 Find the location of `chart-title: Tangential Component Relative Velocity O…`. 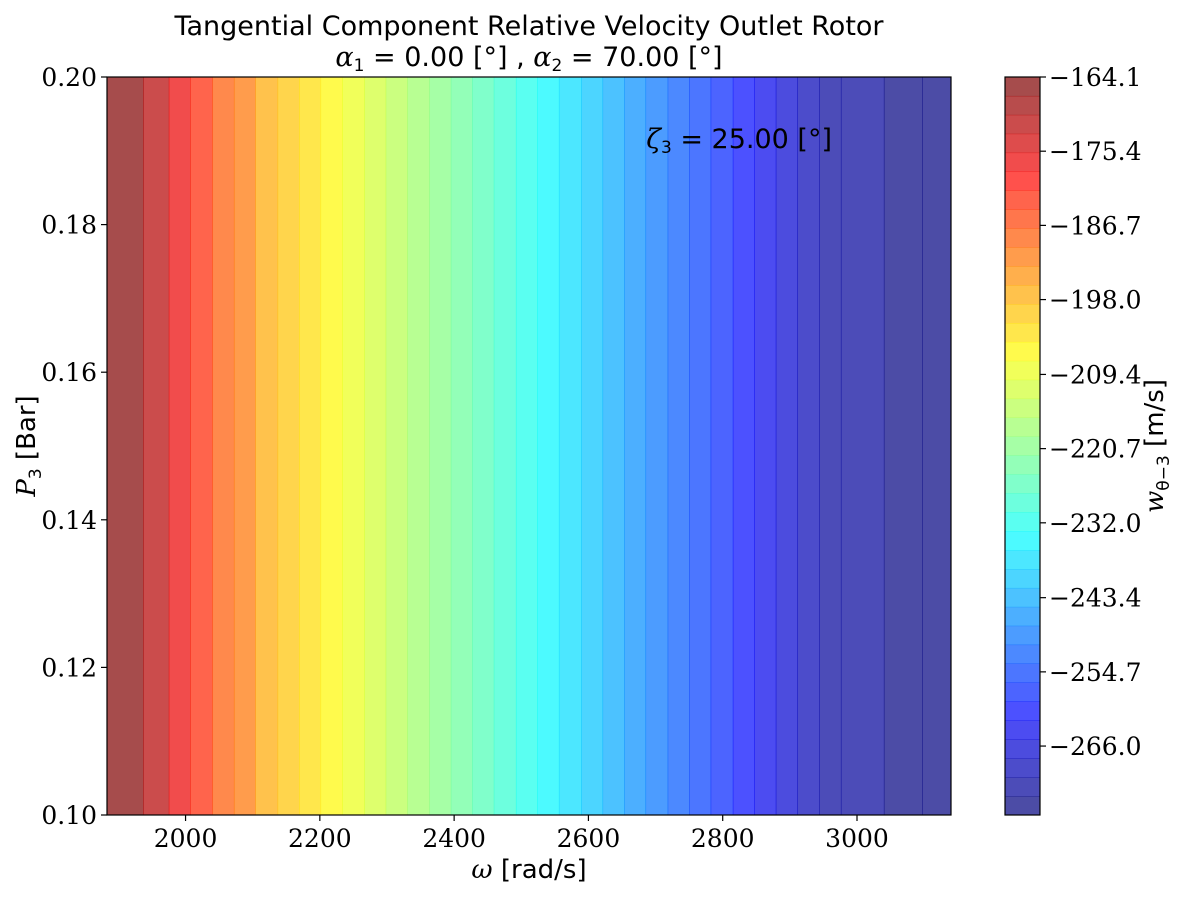

chart-title: Tangential Component Relative Velocity O… is located at coordinates (528, 26).